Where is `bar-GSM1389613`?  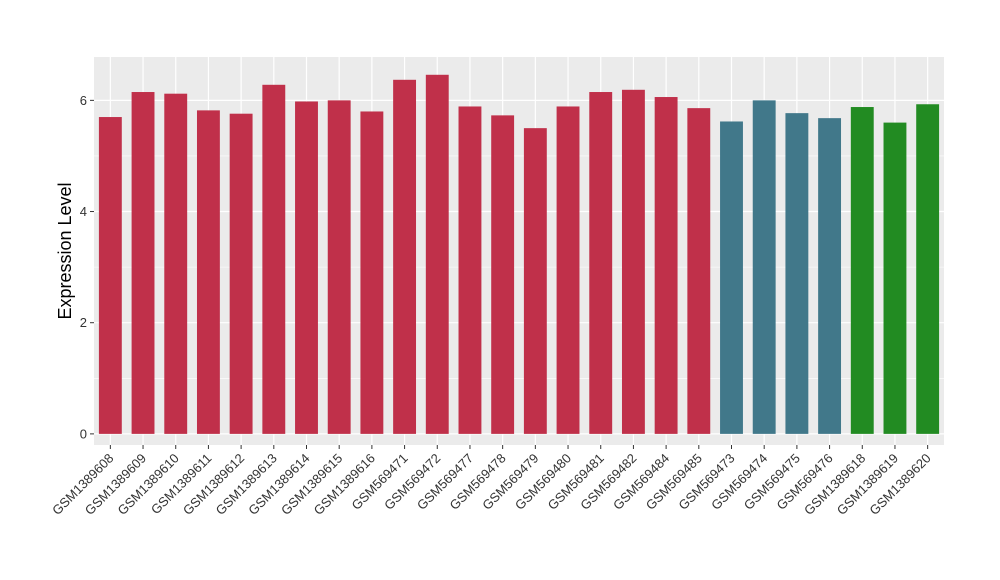 bar-GSM1389613 is located at coordinates (274, 259).